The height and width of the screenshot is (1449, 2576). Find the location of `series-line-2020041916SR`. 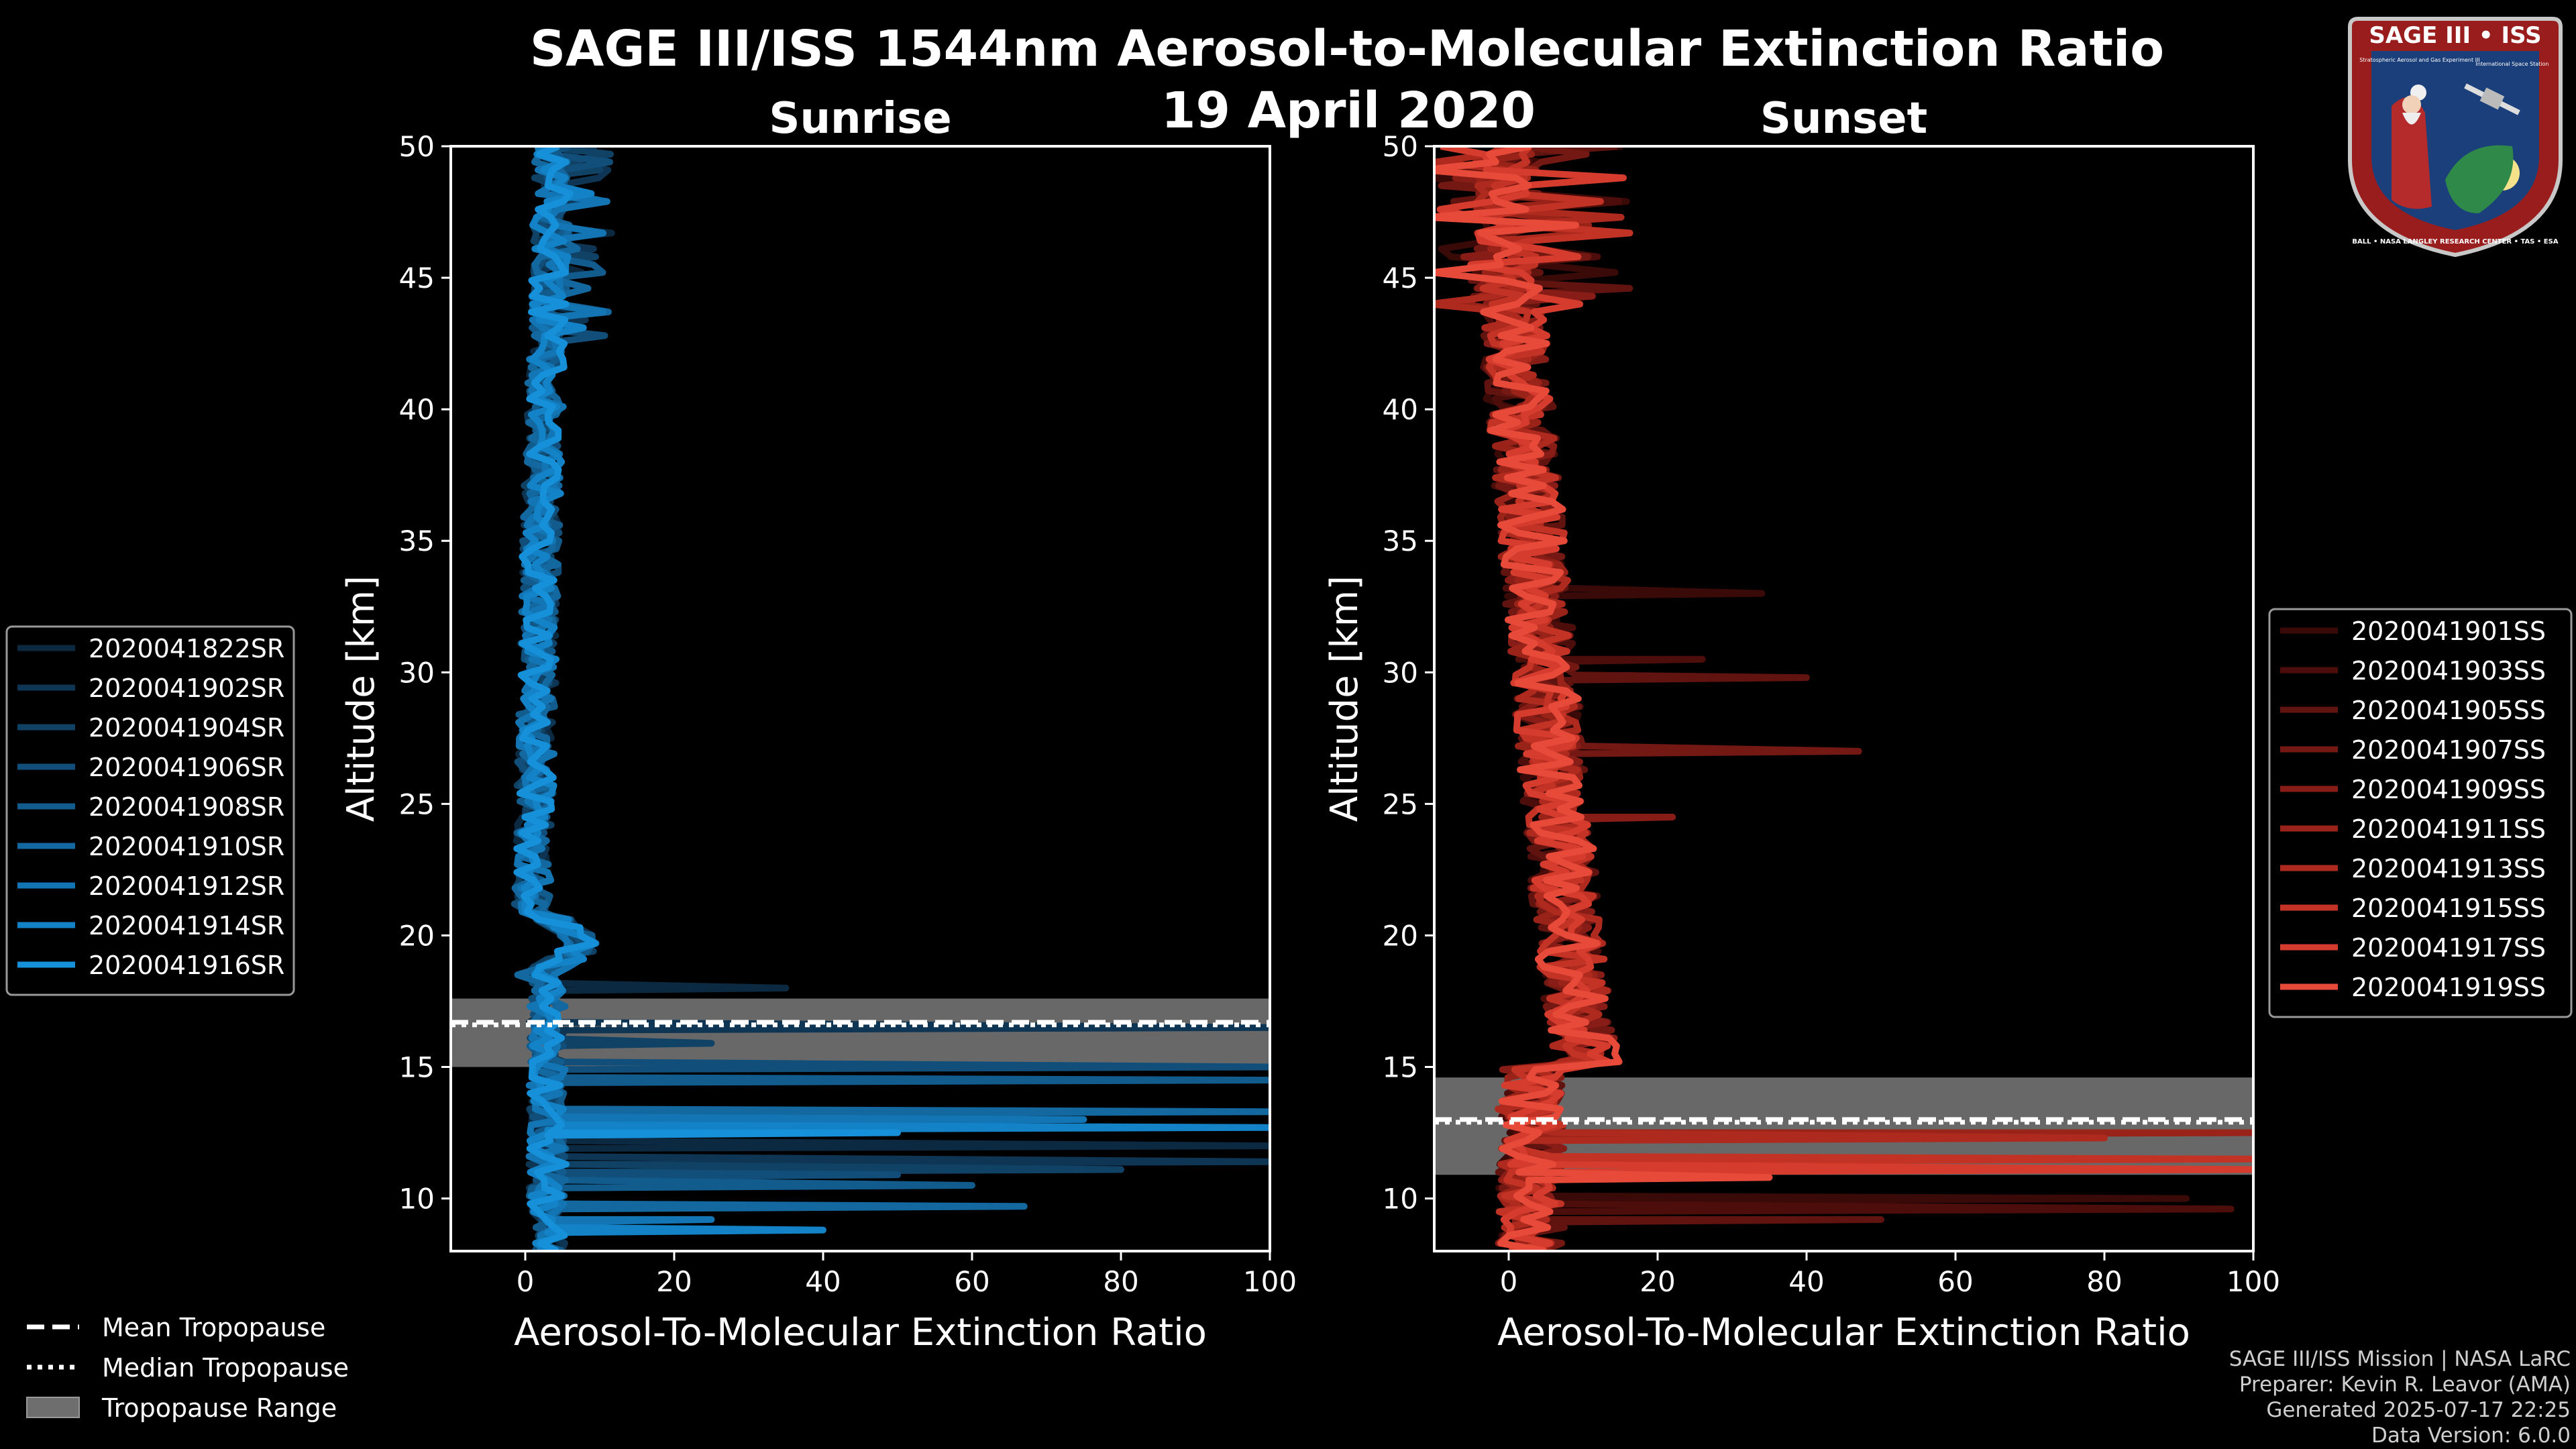

series-line-2020041916SR is located at coordinates (707, 698).